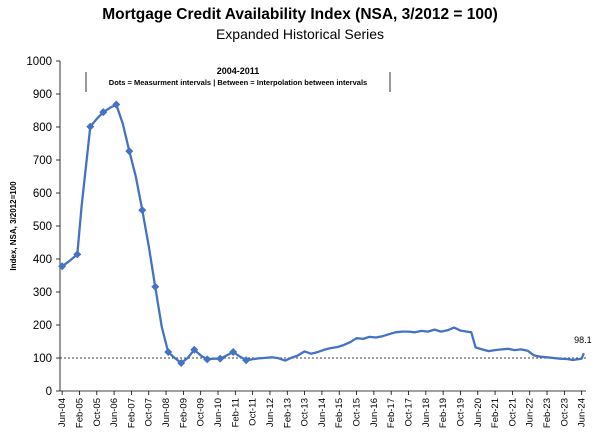 The height and width of the screenshot is (436, 600). I want to click on y-axis-ticks: 0 100 200 300 400 500 600 700 800 900 1000, so click(43, 227).